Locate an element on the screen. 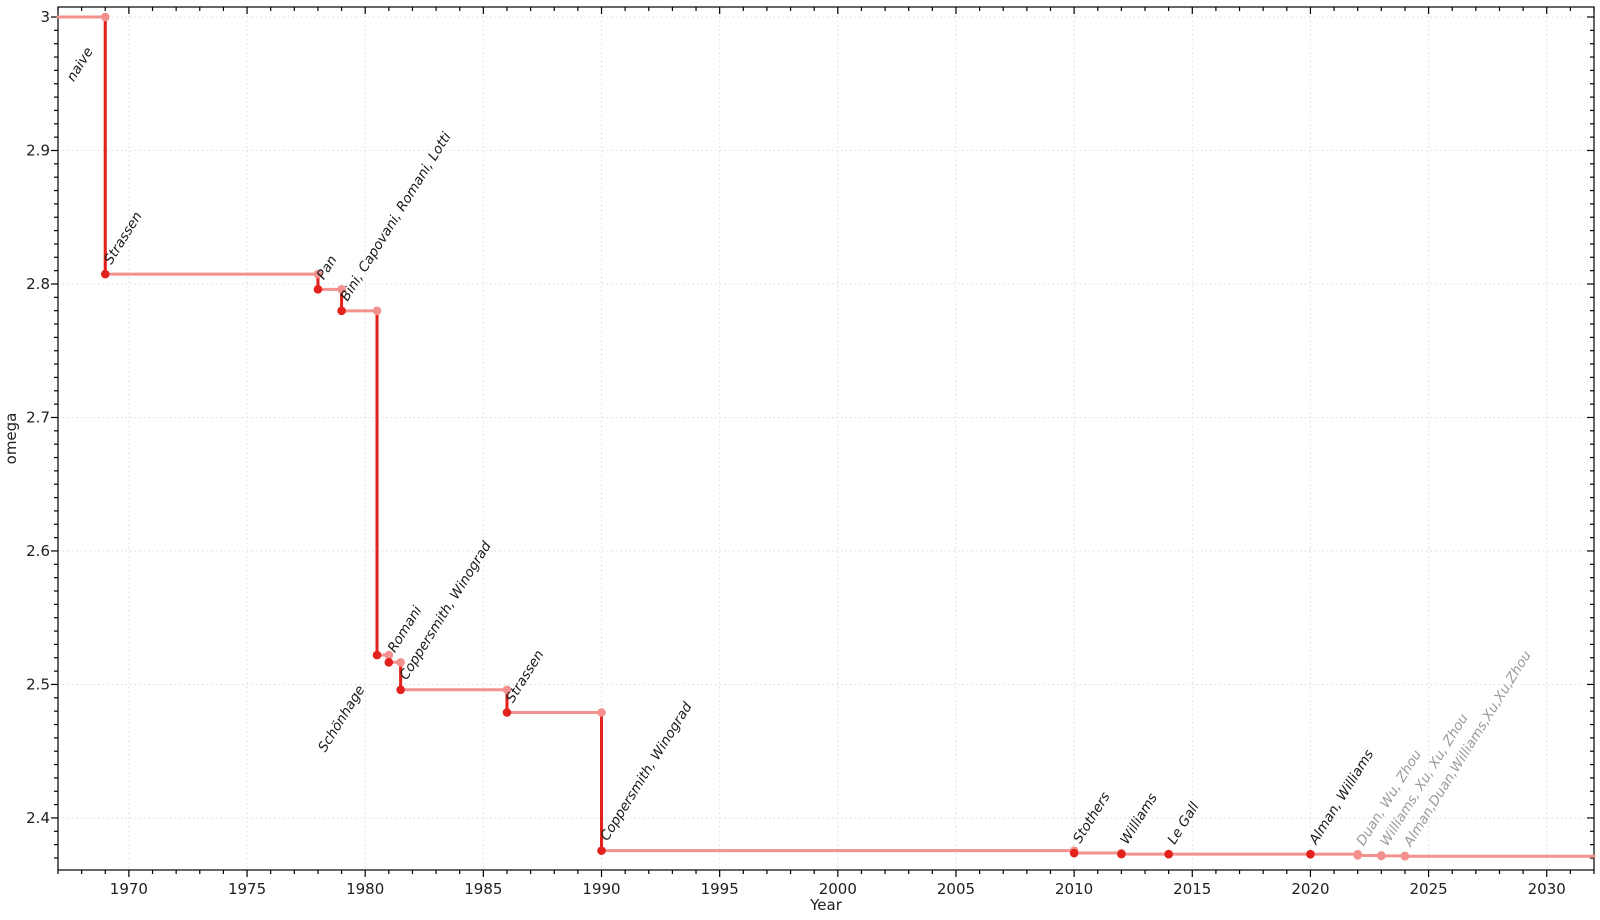 Image resolution: width=1600 pixels, height=920 pixels. y-tick-label: 3 is located at coordinates (45, 17).